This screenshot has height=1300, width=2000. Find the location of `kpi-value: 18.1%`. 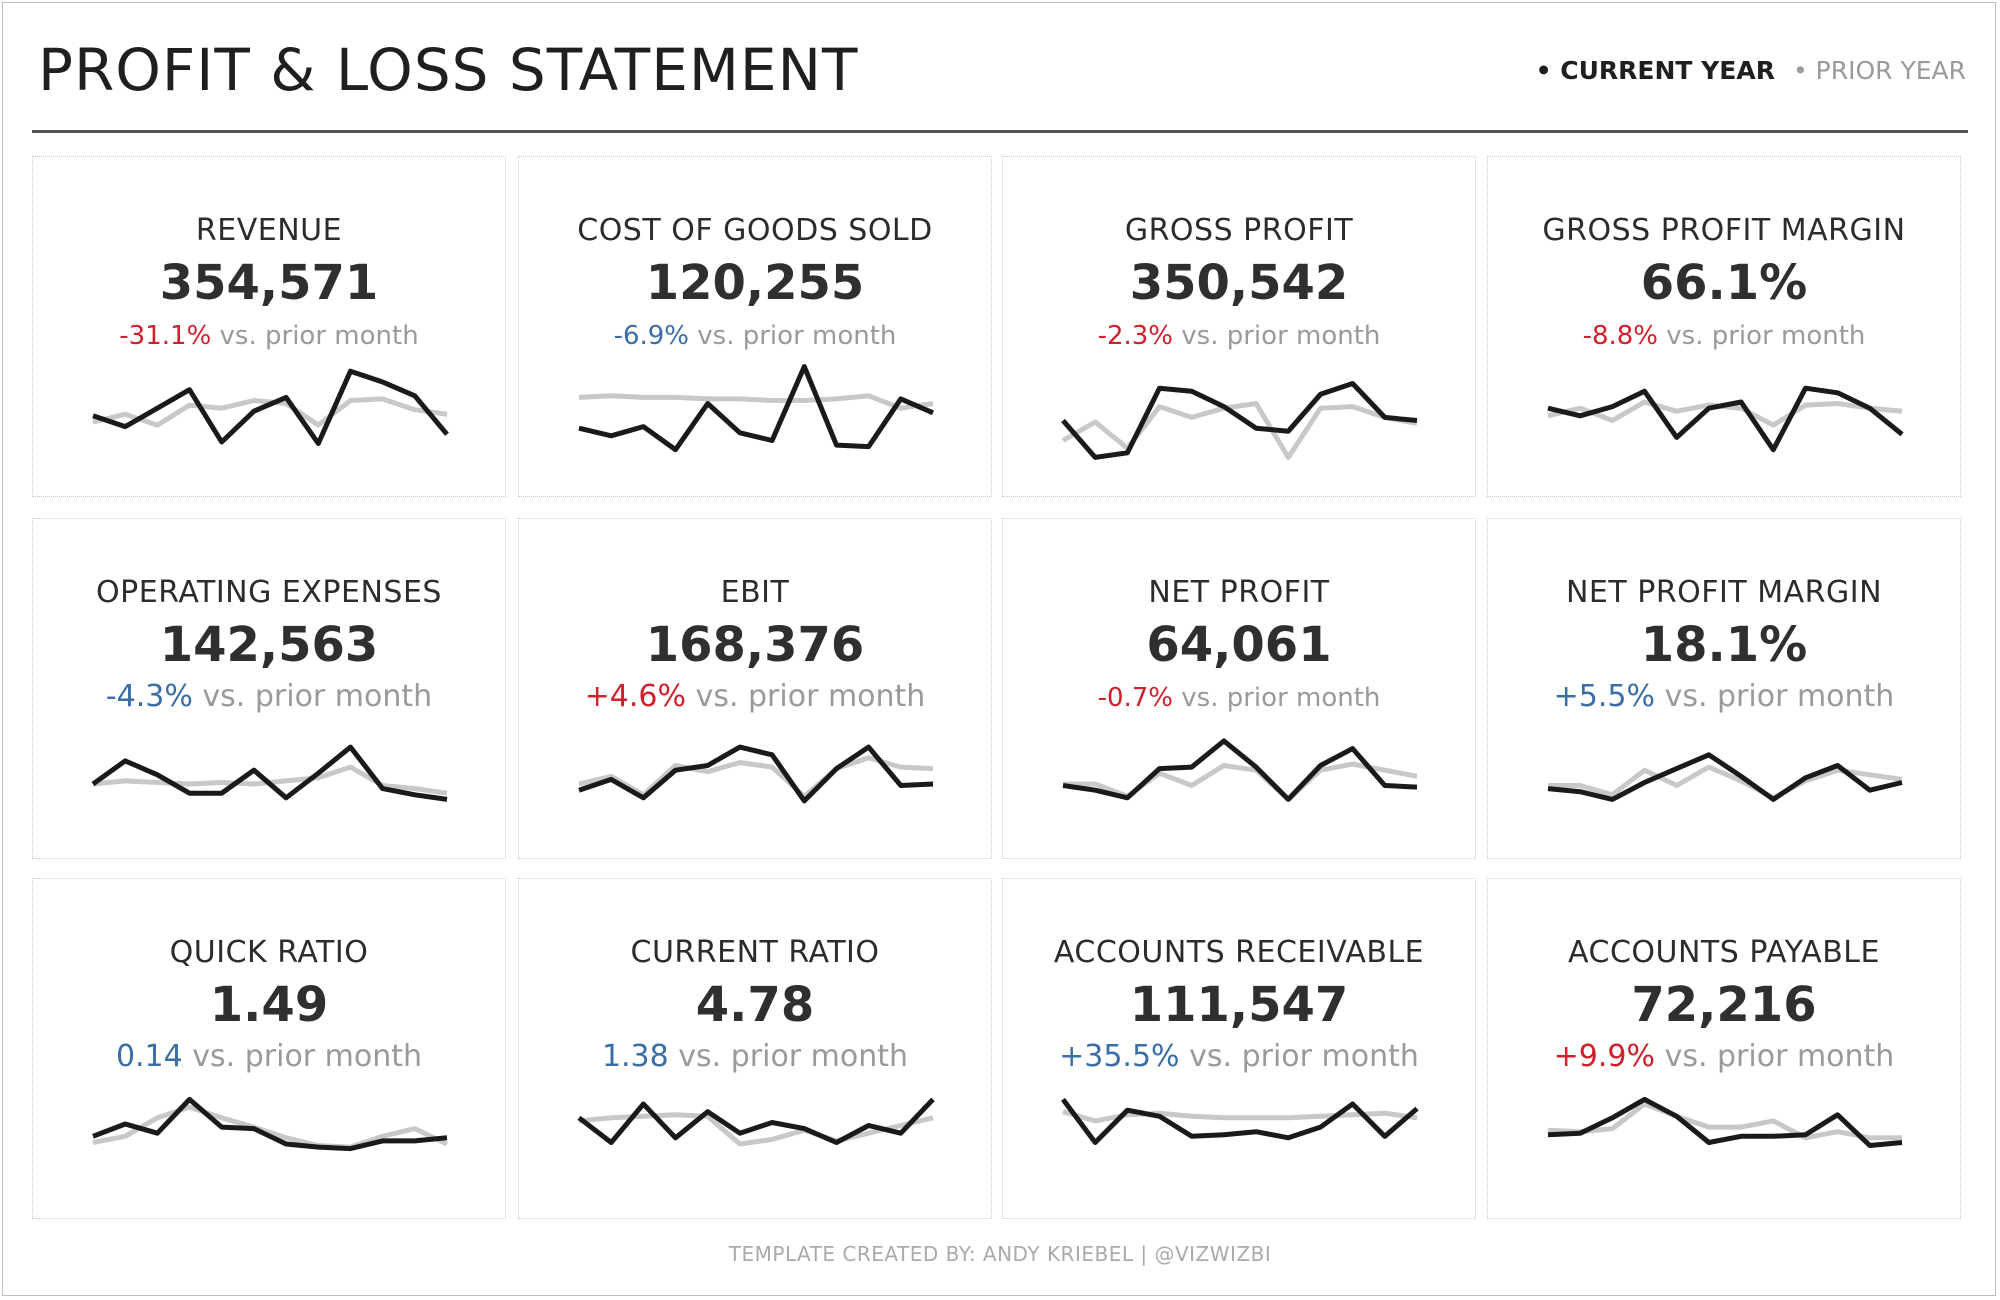

kpi-value: 18.1% is located at coordinates (1724, 645).